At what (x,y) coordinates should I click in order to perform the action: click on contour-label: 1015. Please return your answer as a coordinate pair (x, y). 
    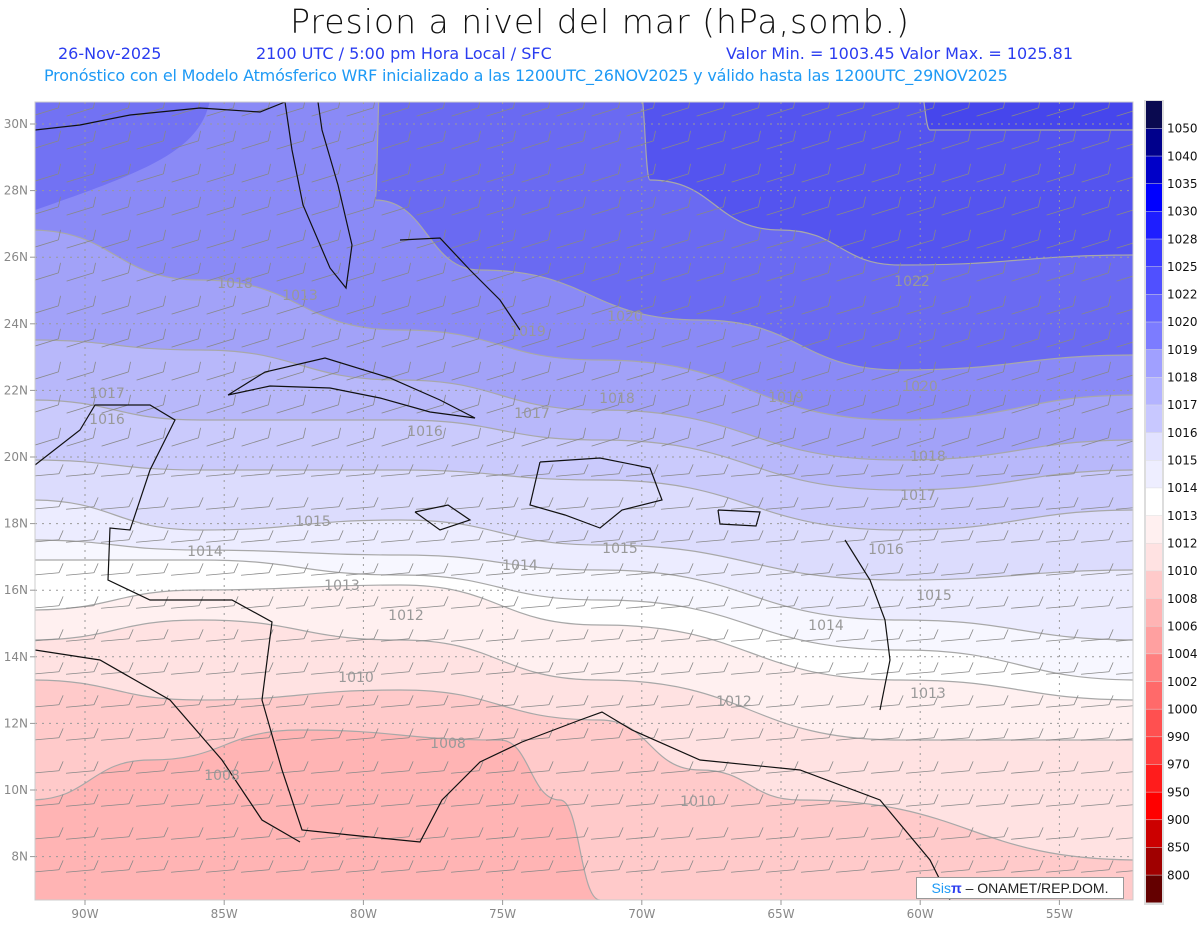
    Looking at the image, I should click on (620, 549).